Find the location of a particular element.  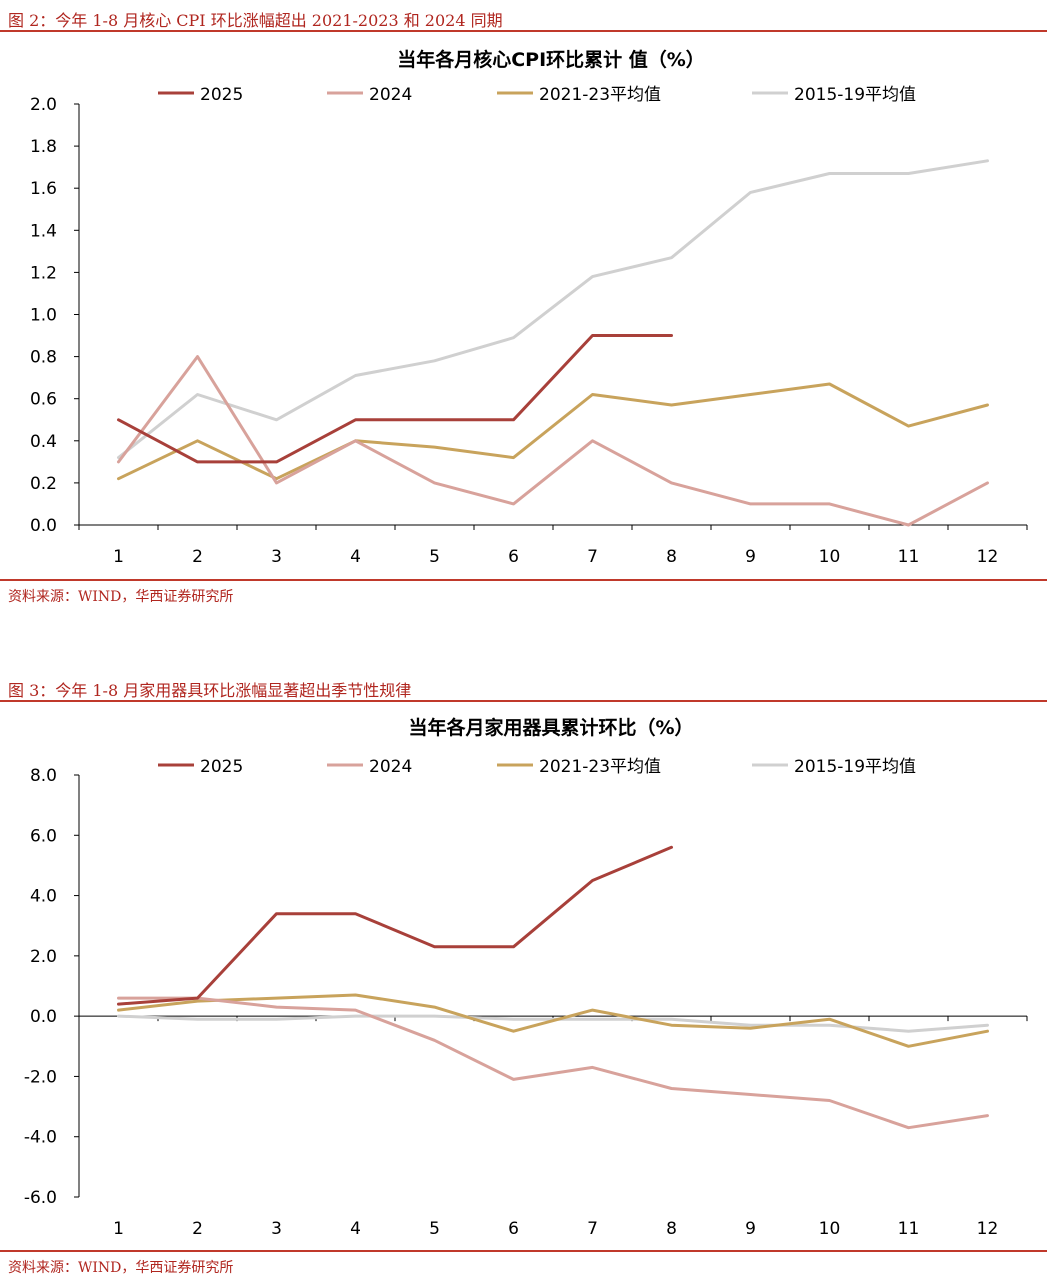

y-tick-label: 0.6 is located at coordinates (43, 400).